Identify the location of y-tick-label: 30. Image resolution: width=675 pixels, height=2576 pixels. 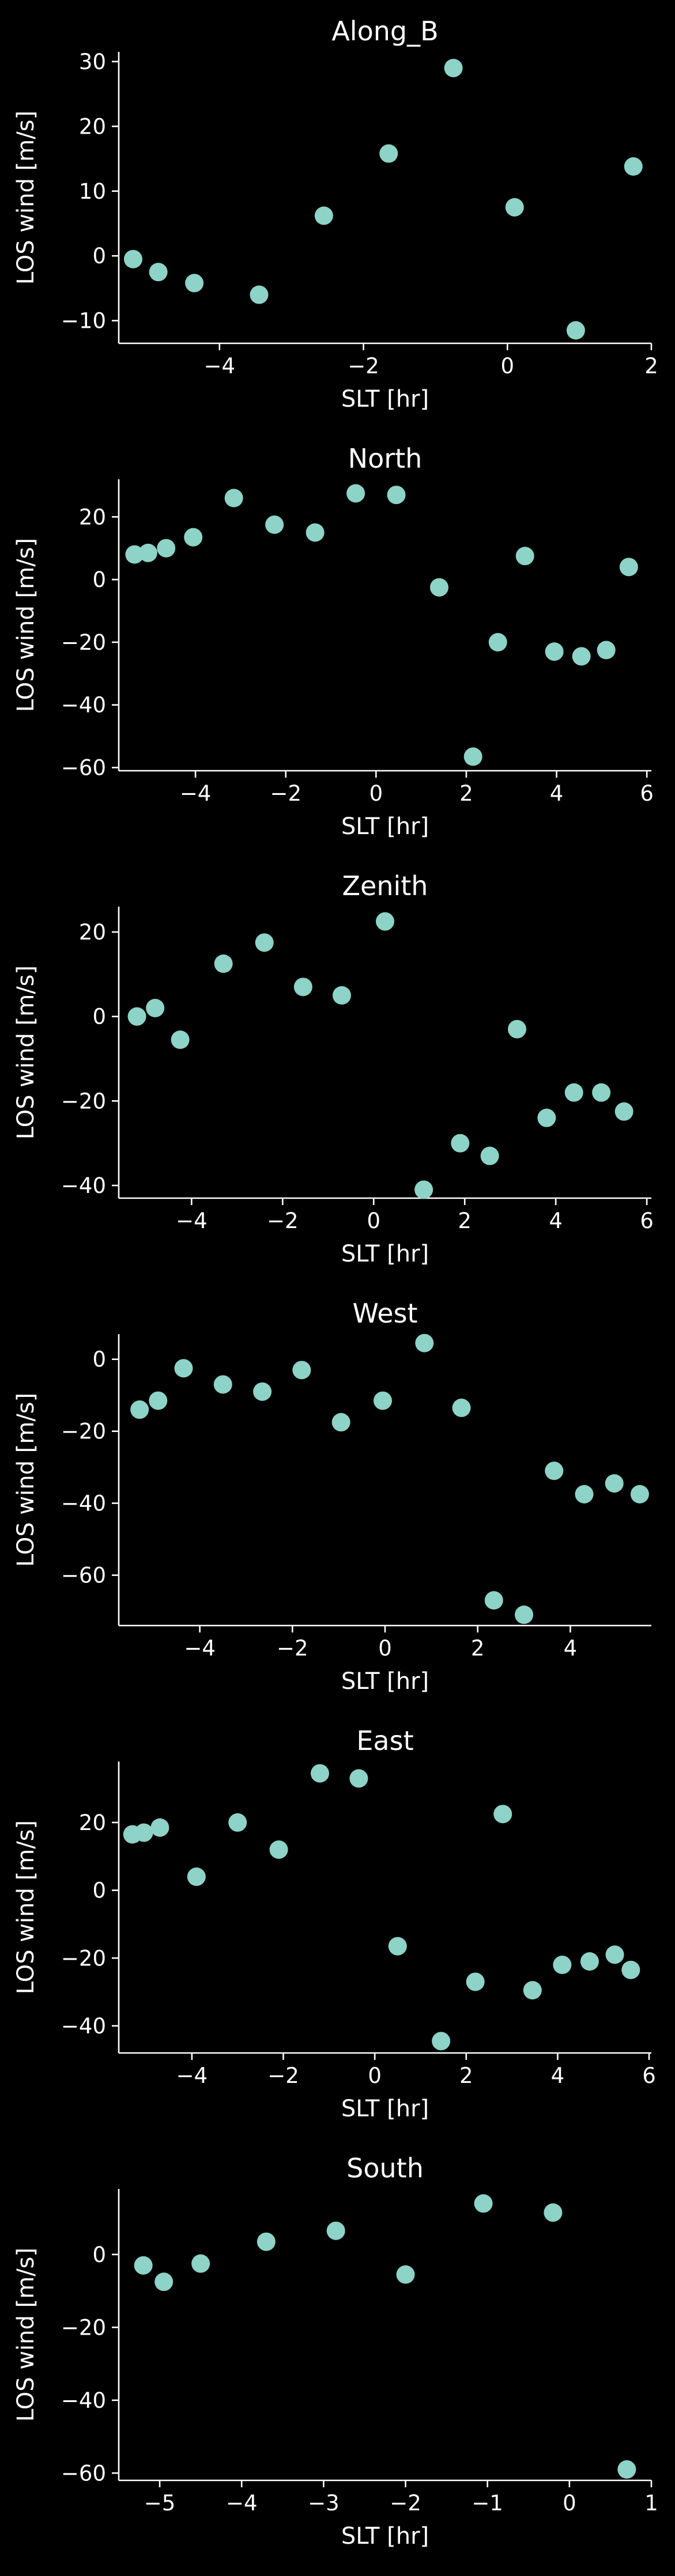
(93, 62).